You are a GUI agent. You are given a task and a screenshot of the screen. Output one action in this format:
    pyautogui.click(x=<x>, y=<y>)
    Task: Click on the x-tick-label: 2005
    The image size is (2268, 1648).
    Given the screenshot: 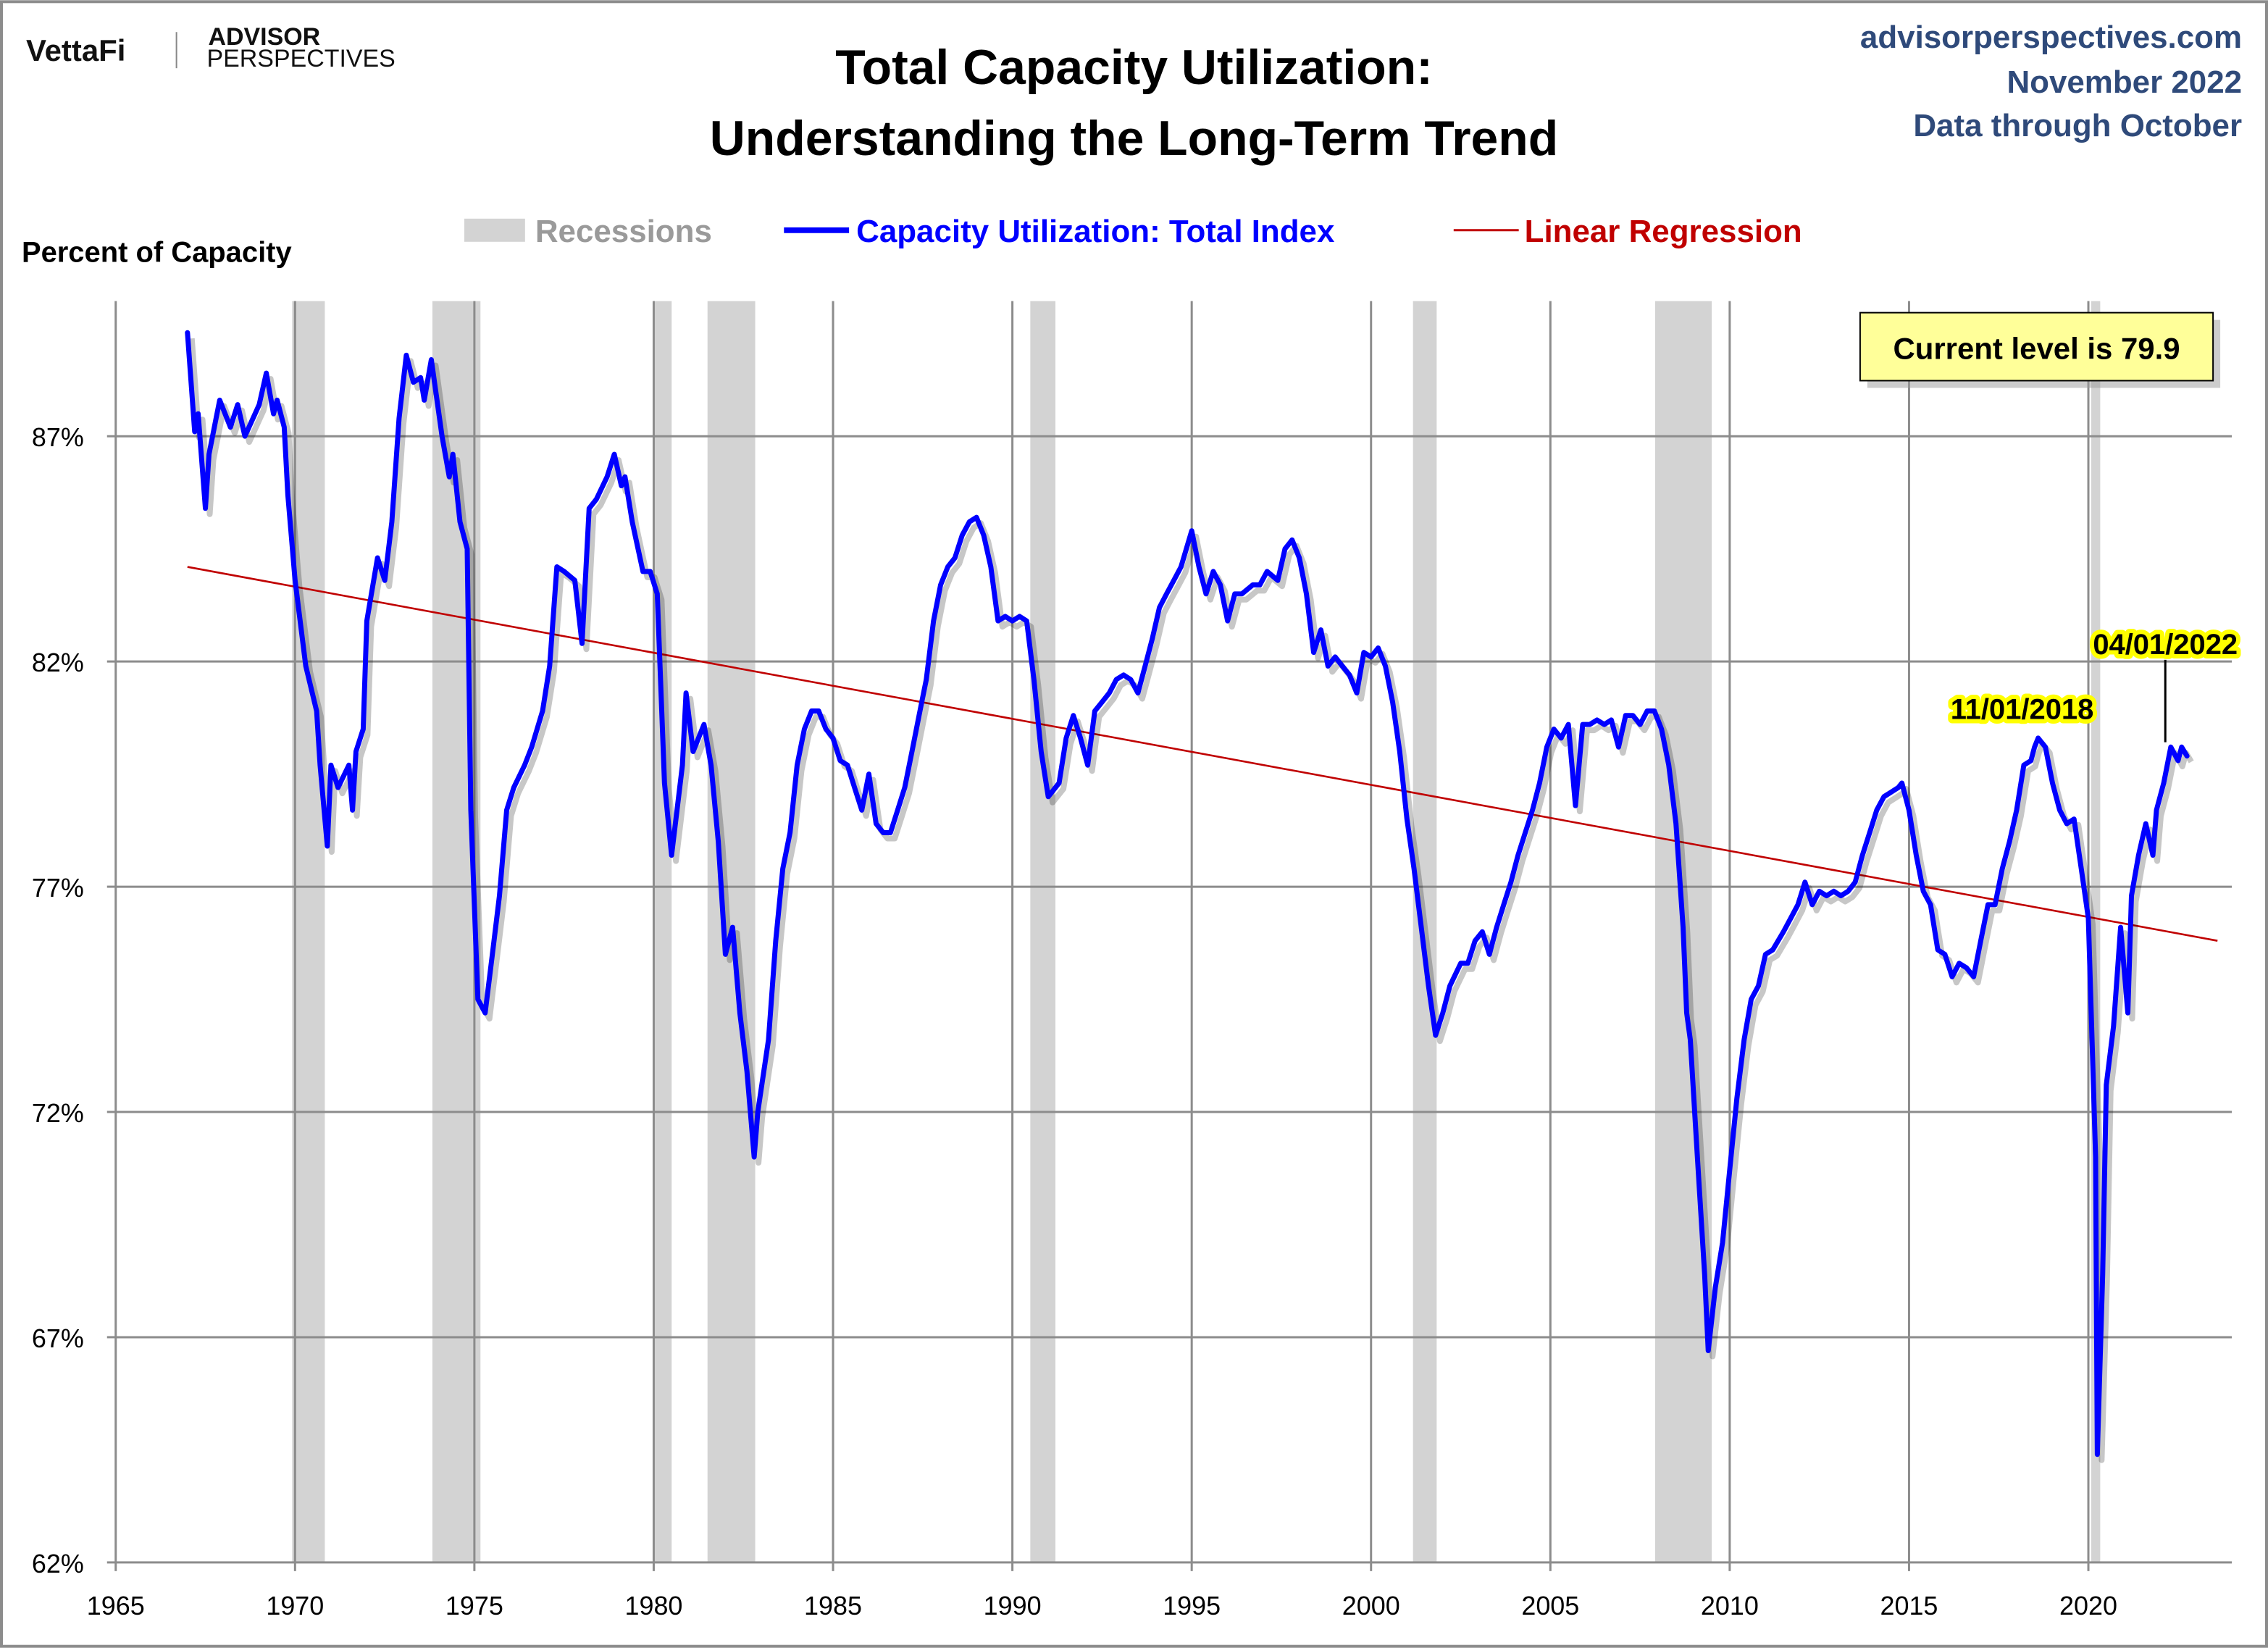 What is the action you would take?
    pyautogui.click(x=1550, y=1605)
    